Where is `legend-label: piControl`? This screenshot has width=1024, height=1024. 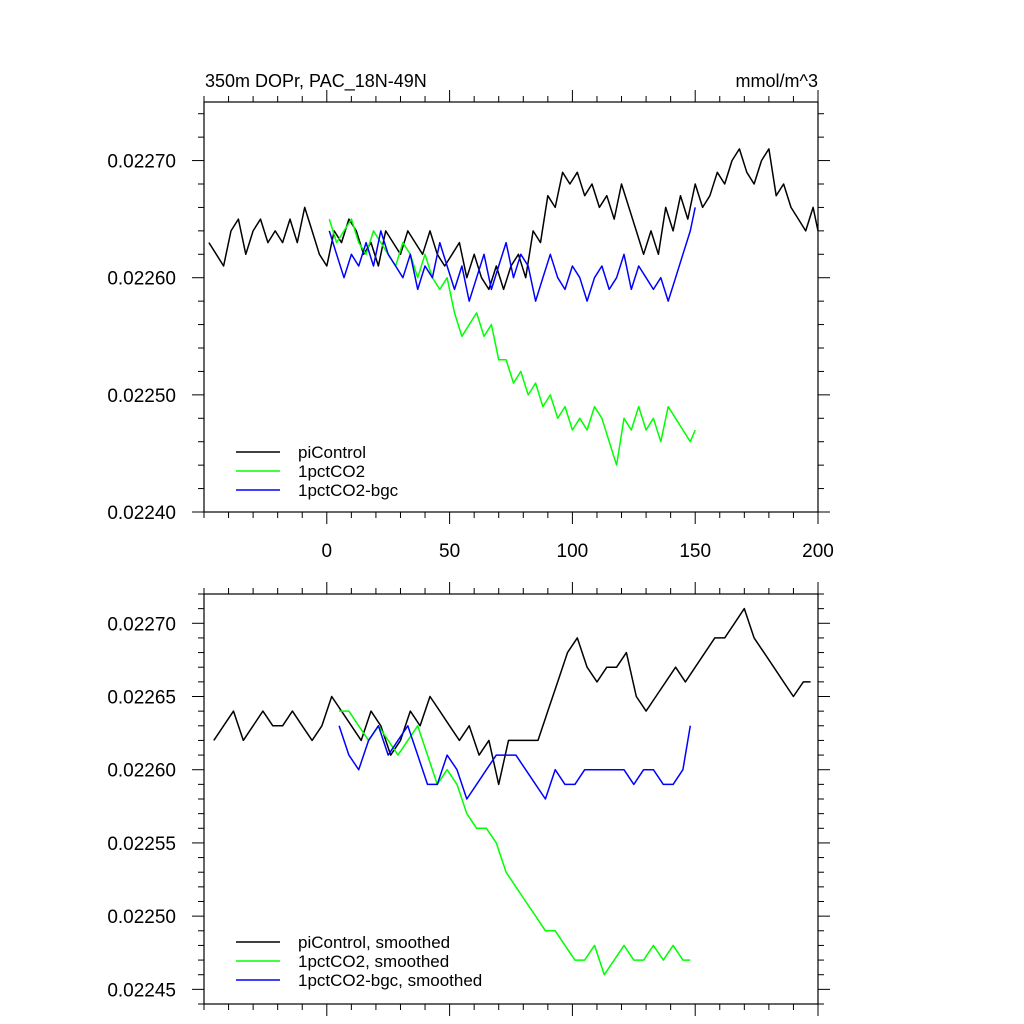 legend-label: piControl is located at coordinates (332, 452).